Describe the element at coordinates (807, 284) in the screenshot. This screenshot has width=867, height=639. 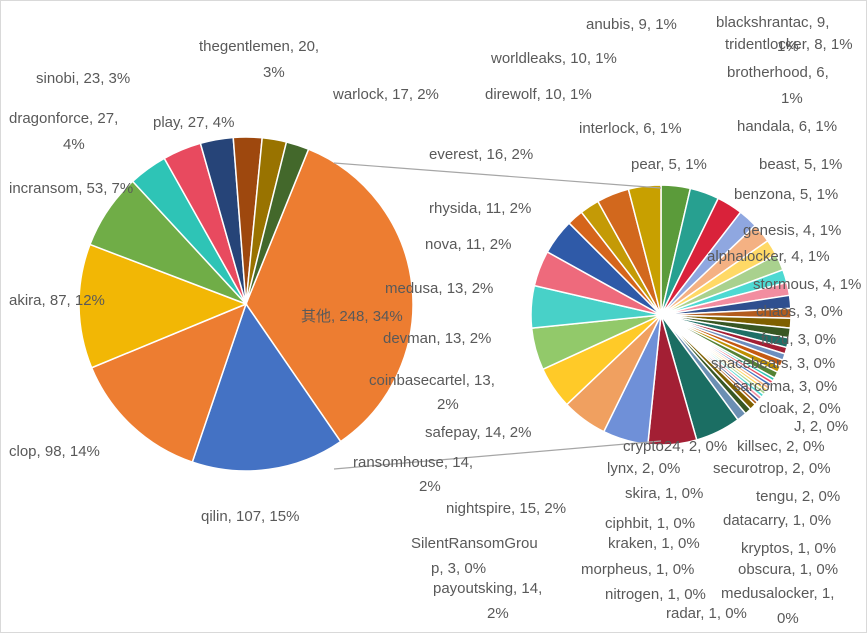
I see `secondary-label-stormous-9: stormous, 4, 1%` at that location.